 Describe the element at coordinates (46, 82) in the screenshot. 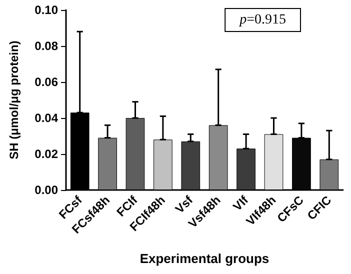

I see `y-tick-label: 0.06` at that location.